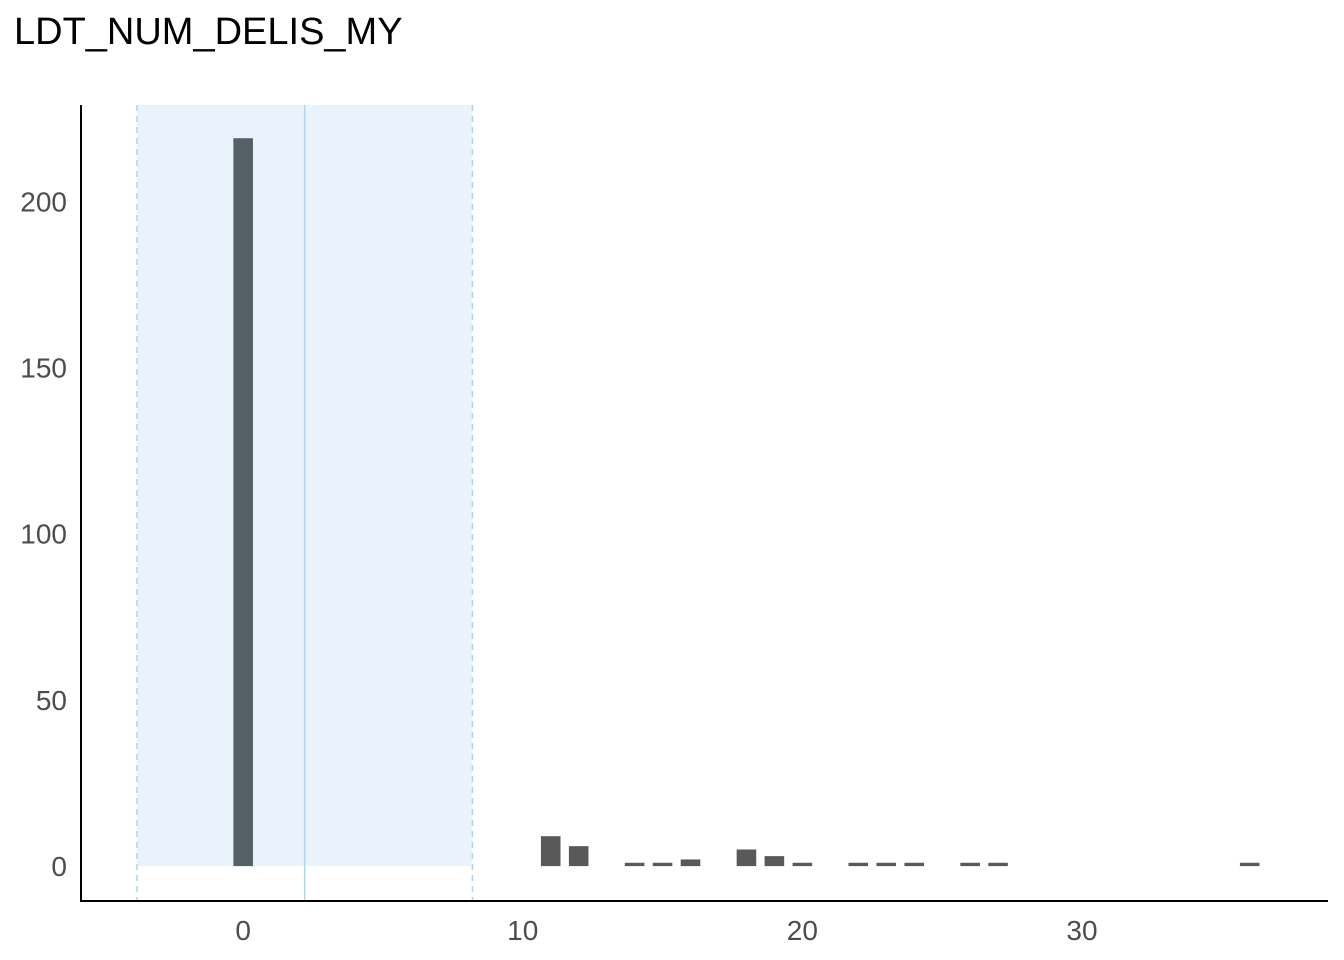 The image size is (1344, 960). Describe the element at coordinates (243, 930) in the screenshot. I see `x-tick-label: 0` at that location.